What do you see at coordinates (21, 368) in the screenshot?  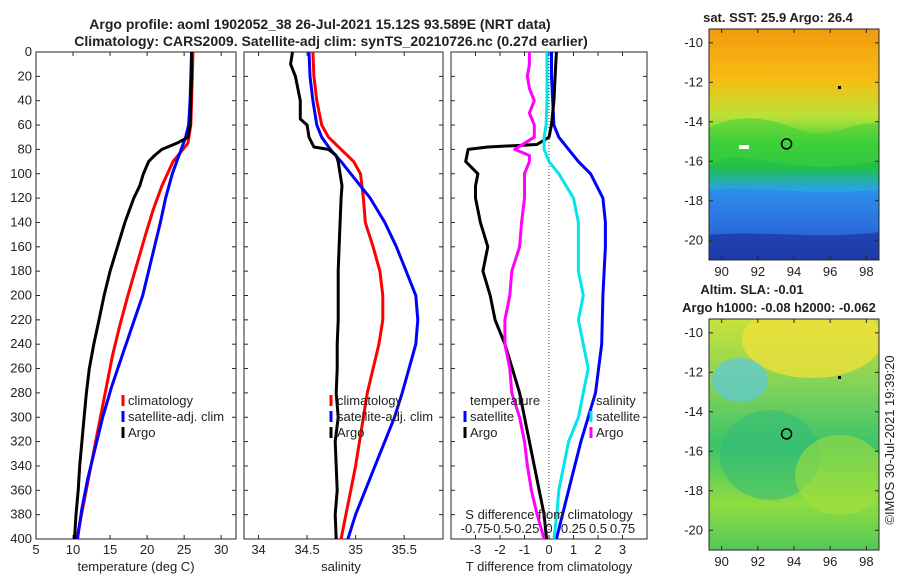 I see `depth-tick-label: 260` at bounding box center [21, 368].